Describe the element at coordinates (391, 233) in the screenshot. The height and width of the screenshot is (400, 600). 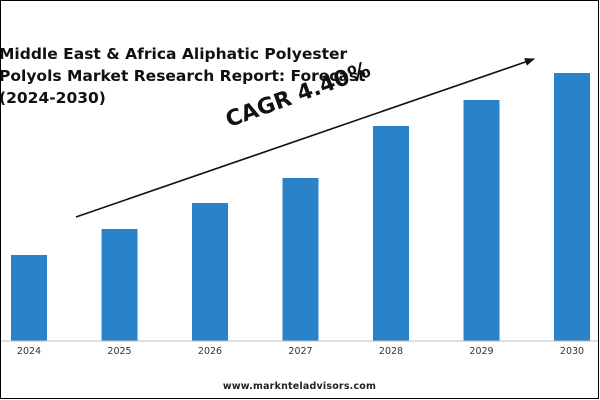
I see `bar-2028` at that location.